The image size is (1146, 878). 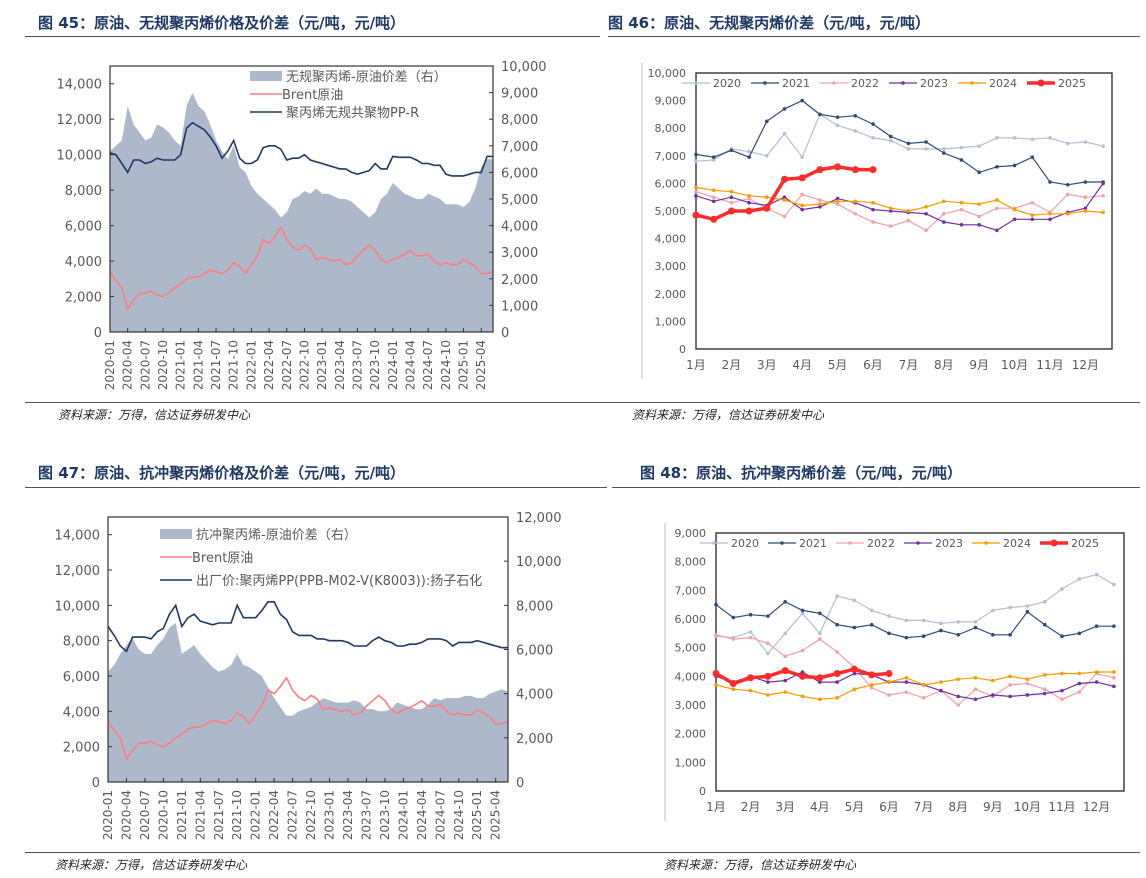 I want to click on plot-frame, so click(x=904, y=211).